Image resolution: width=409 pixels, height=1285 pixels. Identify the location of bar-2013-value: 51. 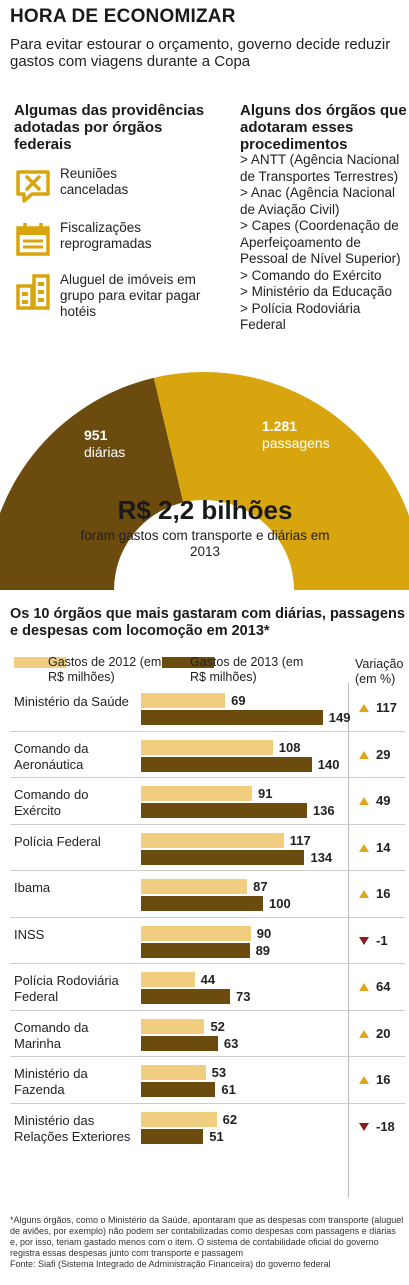
(216, 1136).